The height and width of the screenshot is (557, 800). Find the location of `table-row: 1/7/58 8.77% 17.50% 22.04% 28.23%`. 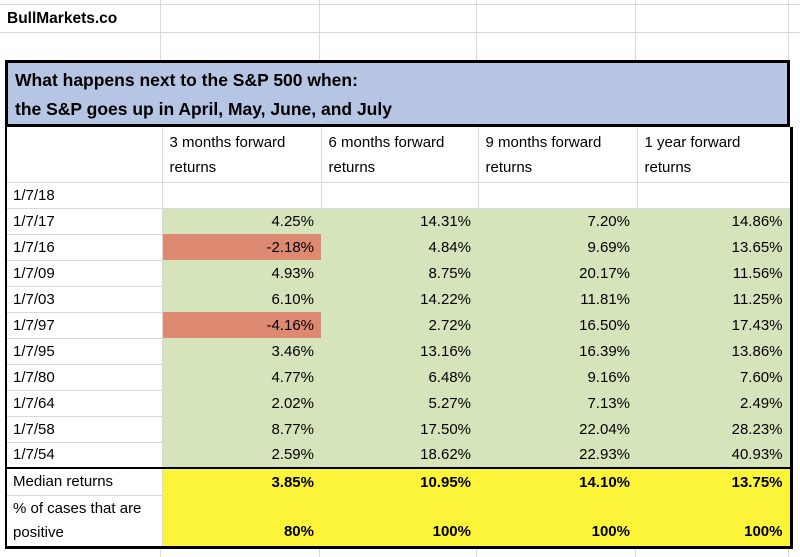

table-row: 1/7/58 8.77% 17.50% 22.04% 28.23% is located at coordinates (398, 429).